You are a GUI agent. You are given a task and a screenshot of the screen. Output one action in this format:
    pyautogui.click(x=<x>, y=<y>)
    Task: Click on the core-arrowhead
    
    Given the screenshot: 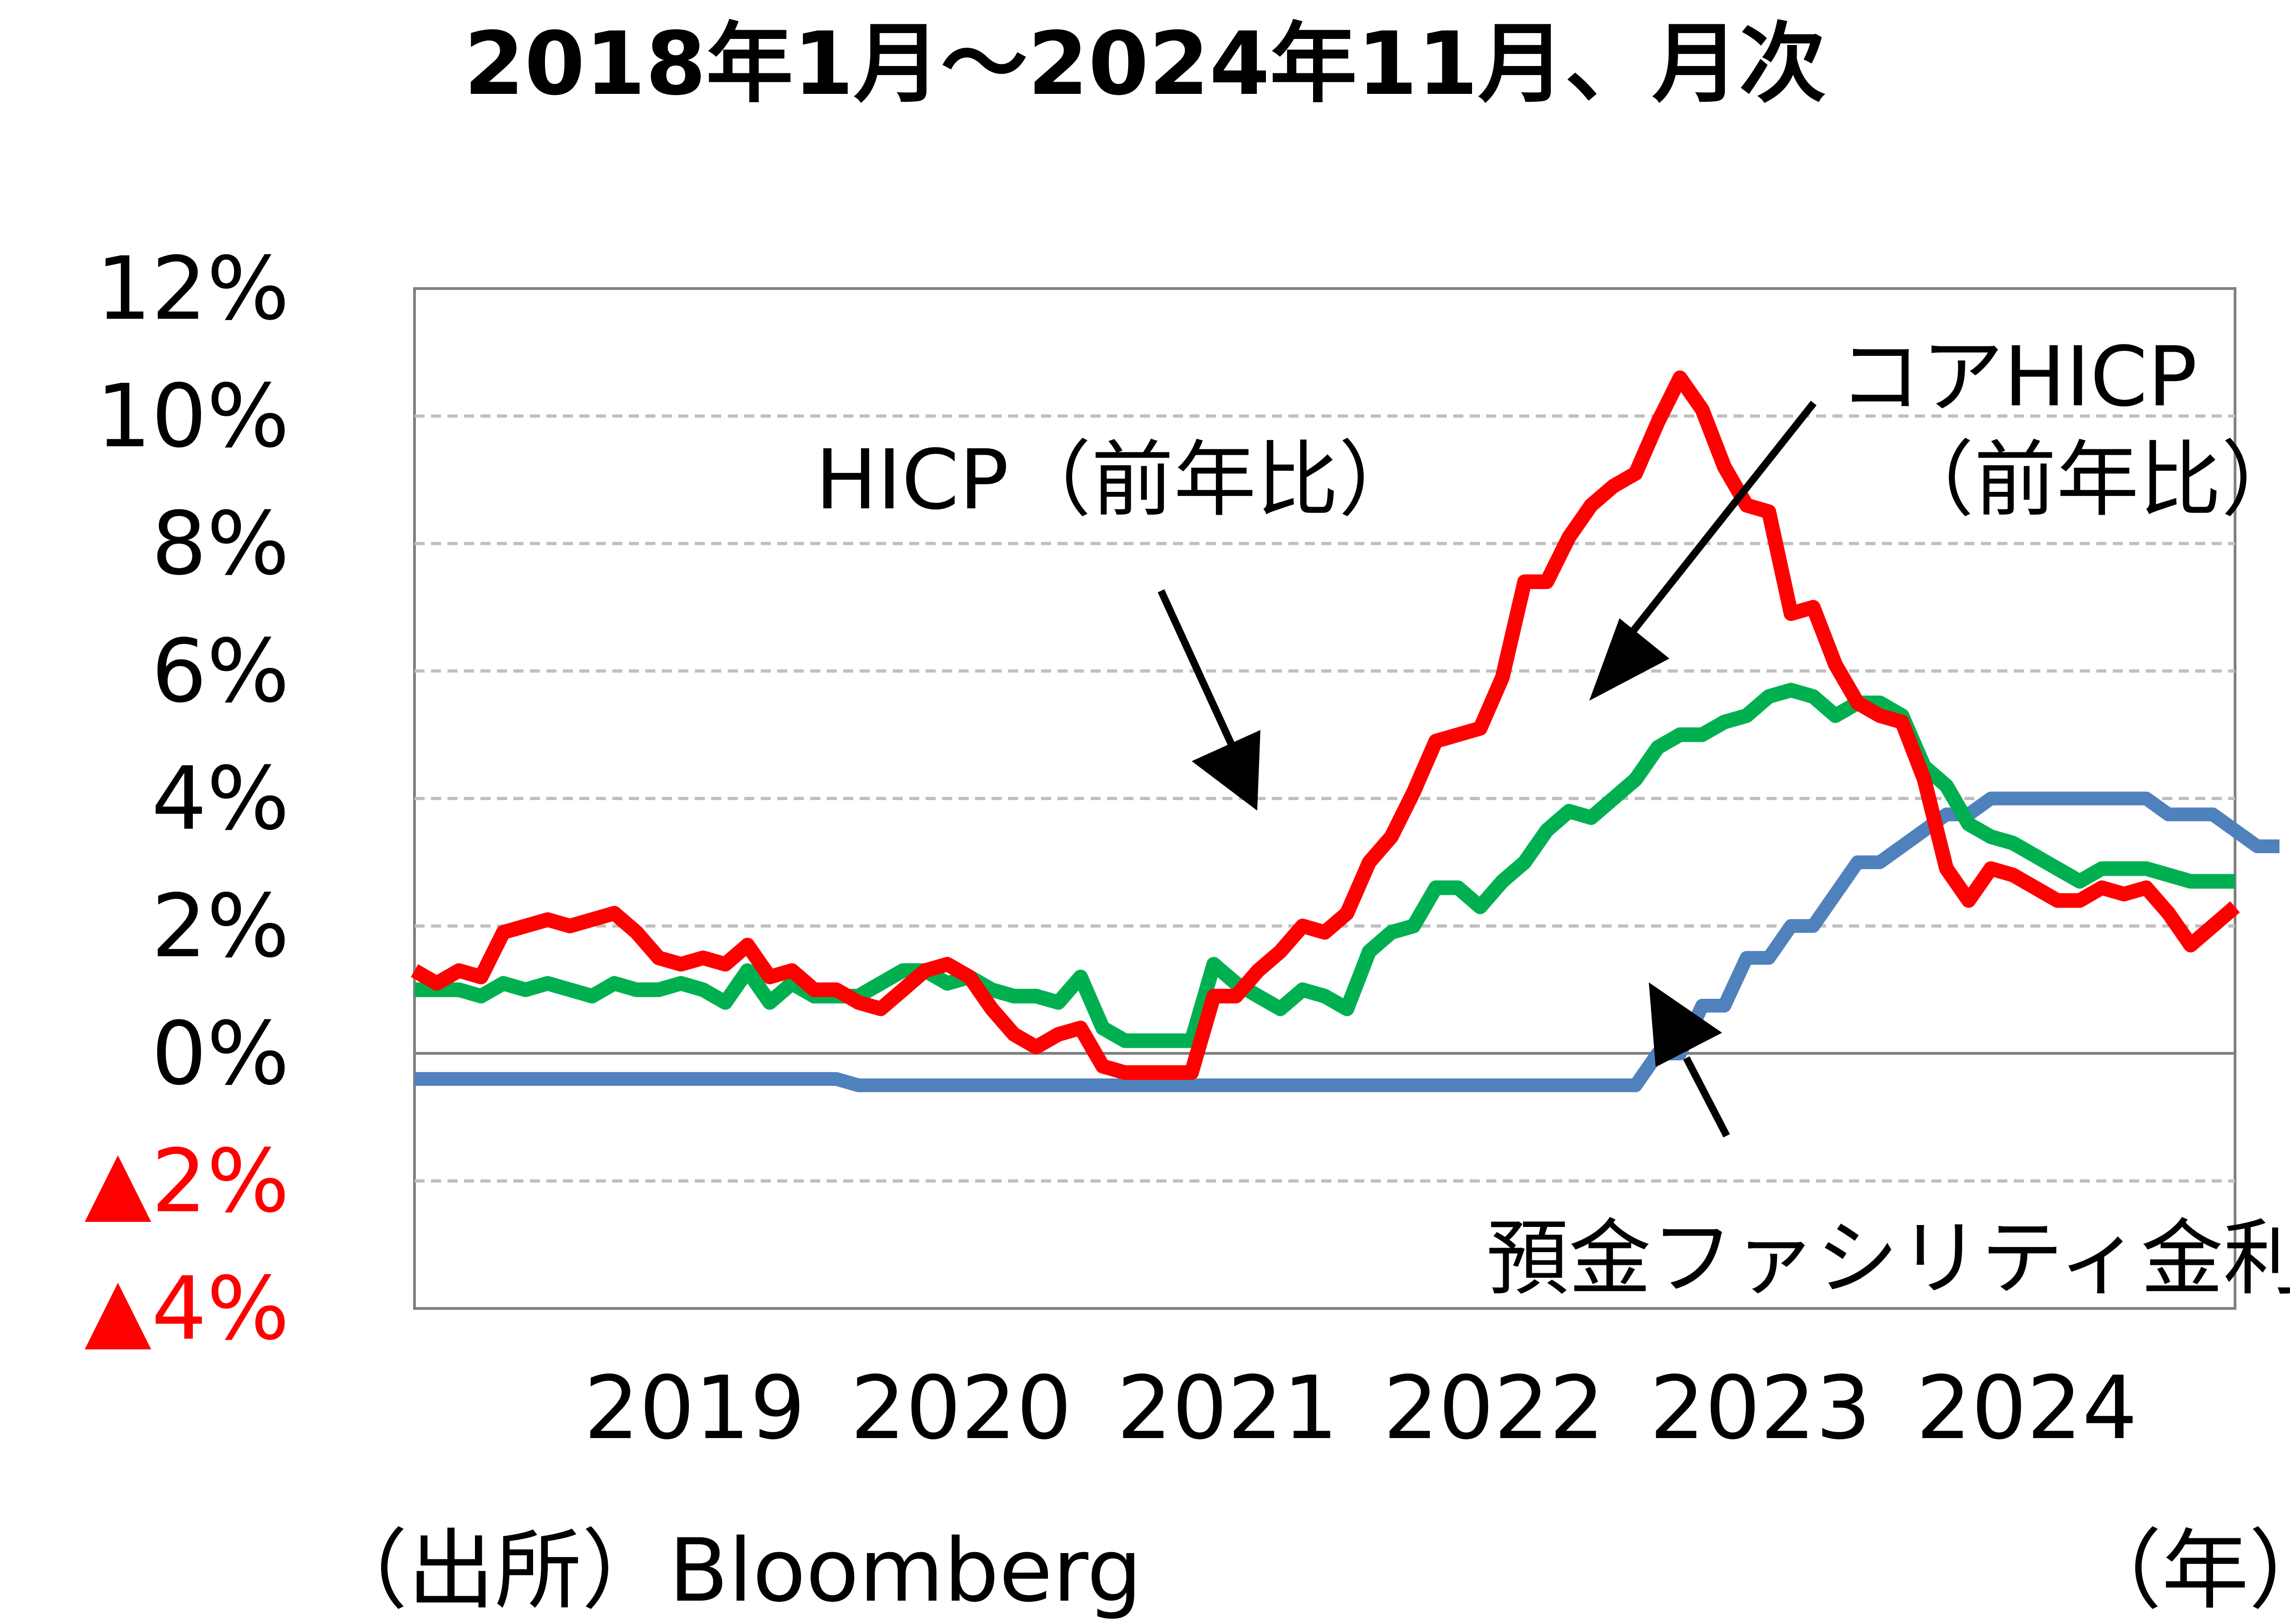 What is the action you would take?
    pyautogui.click(x=1629, y=659)
    